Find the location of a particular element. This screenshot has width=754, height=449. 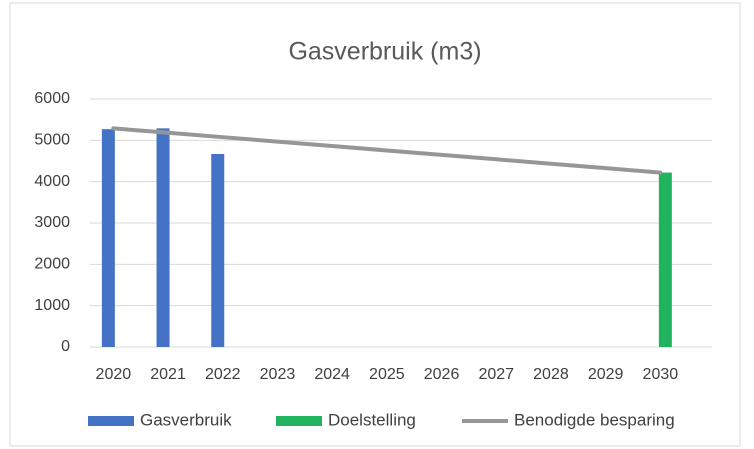

y-tick-label: 2000 is located at coordinates (52, 264).